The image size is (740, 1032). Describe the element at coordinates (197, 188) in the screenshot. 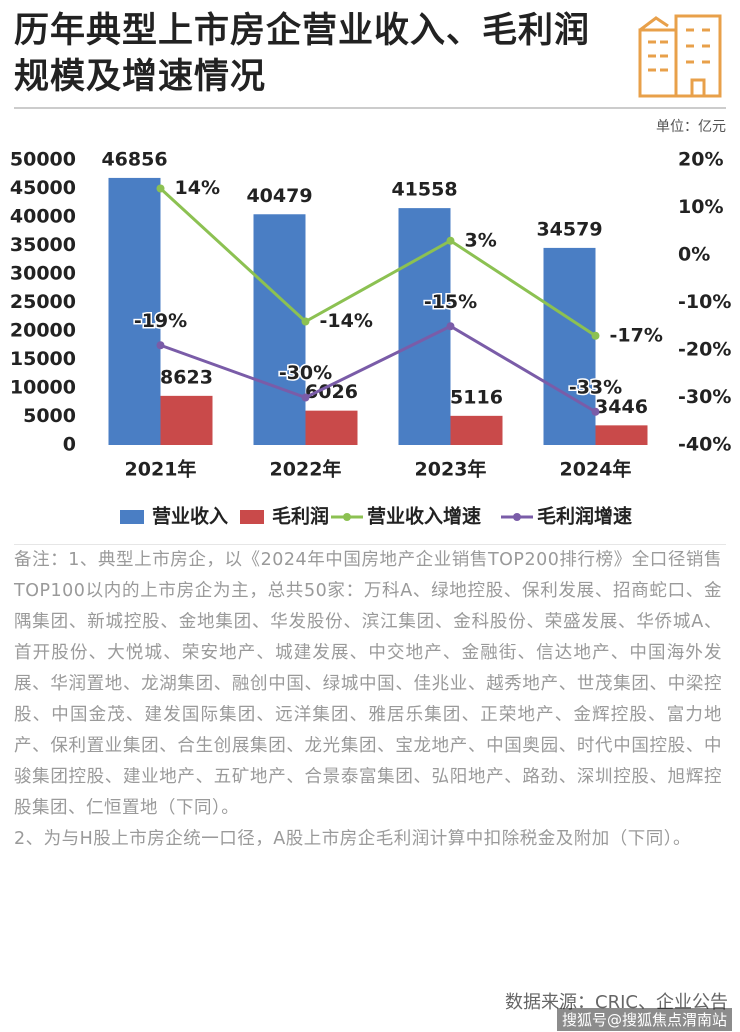

I see `line-value-label: 14%` at that location.